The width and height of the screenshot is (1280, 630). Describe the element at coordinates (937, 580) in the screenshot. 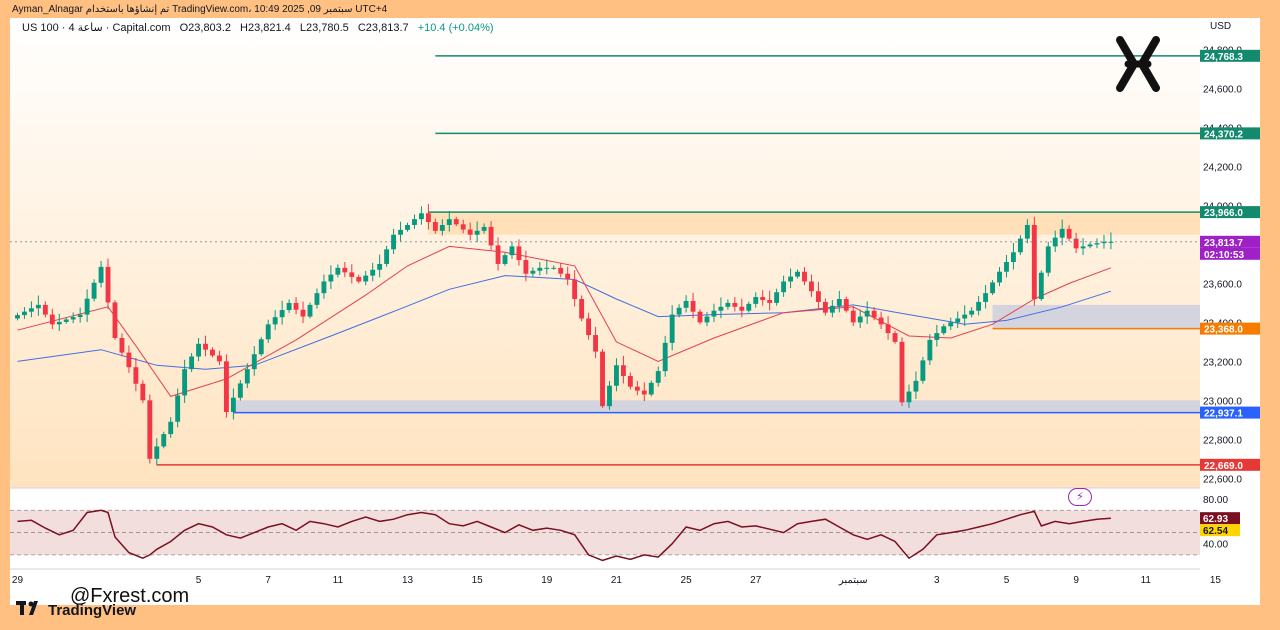

I see `x-tick-label: 3` at that location.